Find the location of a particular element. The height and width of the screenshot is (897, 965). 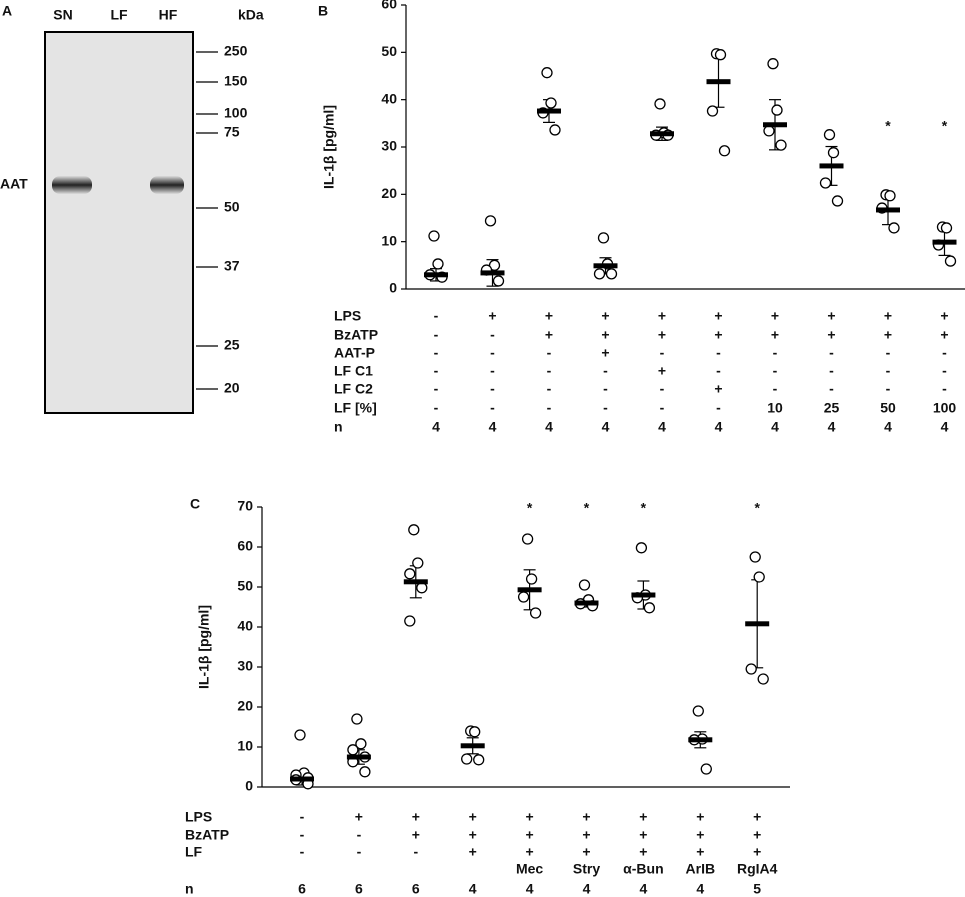

marker-label: 25 is located at coordinates (232, 345).